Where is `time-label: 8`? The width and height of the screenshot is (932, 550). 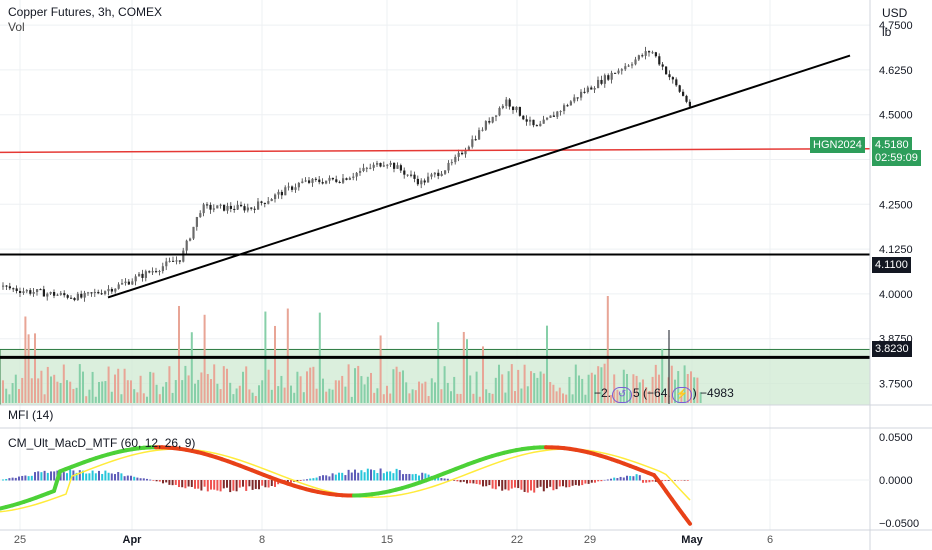 time-label: 8 is located at coordinates (262, 540).